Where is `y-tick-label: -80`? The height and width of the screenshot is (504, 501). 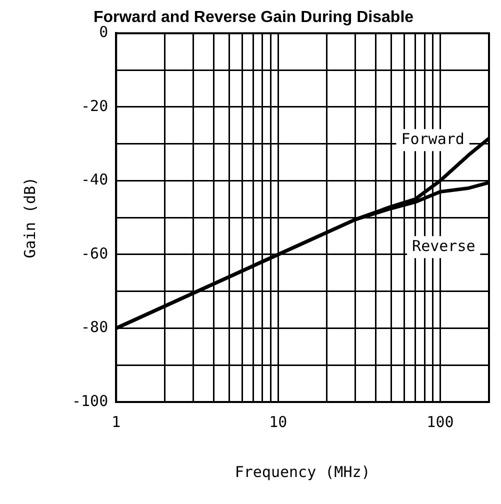 y-tick-label: -80 is located at coordinates (94, 327).